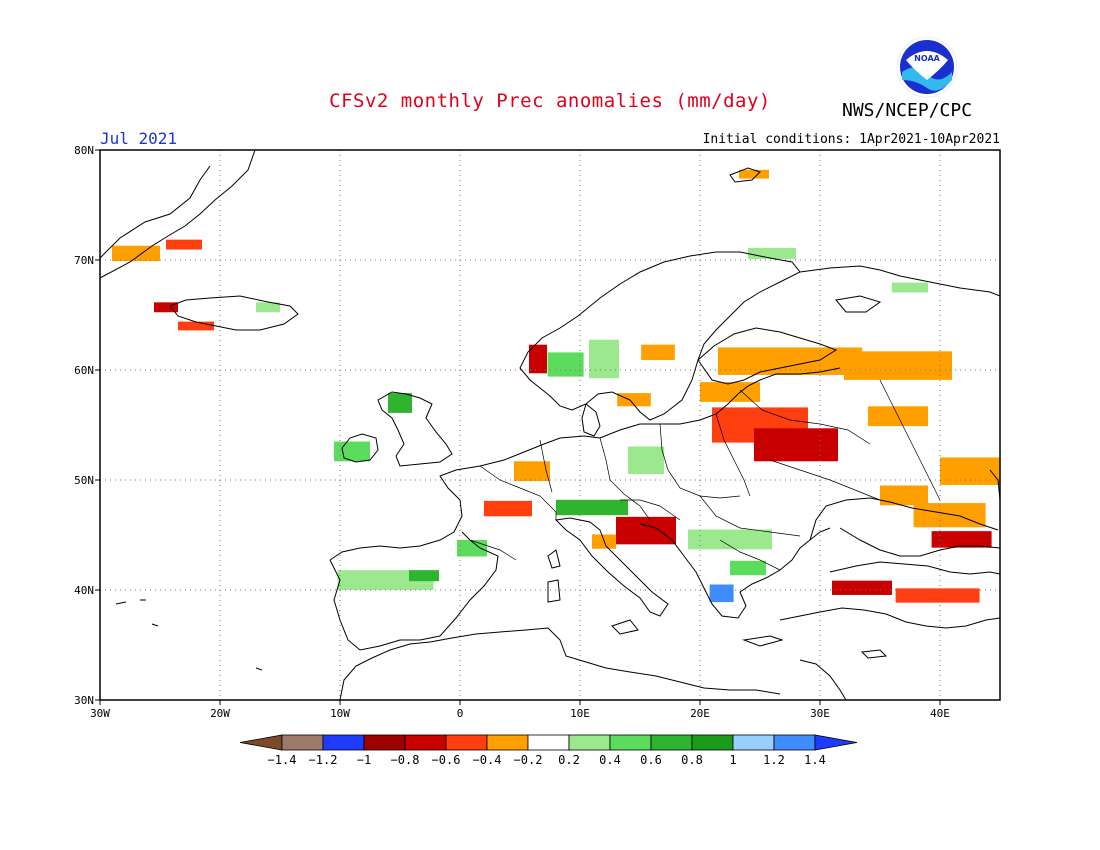 The image size is (1100, 850). What do you see at coordinates (460, 713) in the screenshot?
I see `lon-tick-label: 0` at bounding box center [460, 713].